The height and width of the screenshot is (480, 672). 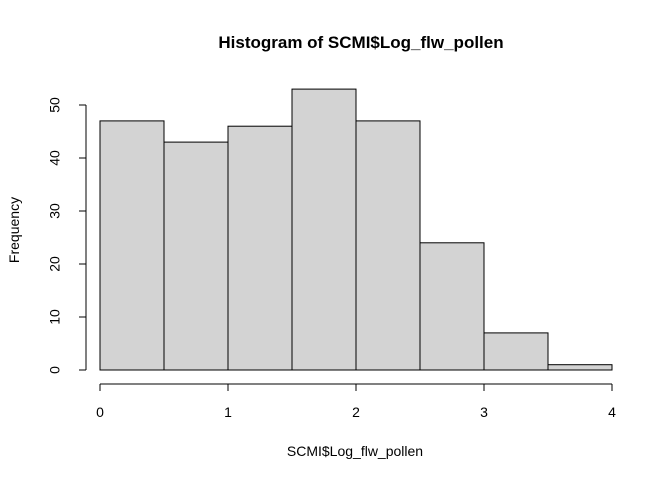 I want to click on y-tick-label-1: 10, so click(x=55, y=317).